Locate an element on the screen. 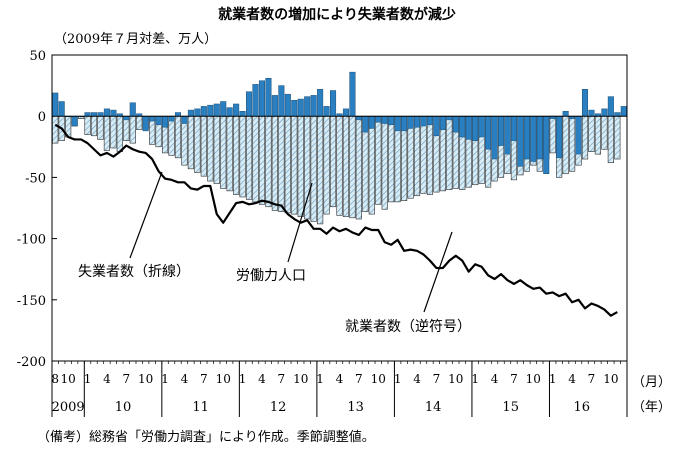 The width and height of the screenshot is (675, 449). employed-leader is located at coordinates (438, 272).